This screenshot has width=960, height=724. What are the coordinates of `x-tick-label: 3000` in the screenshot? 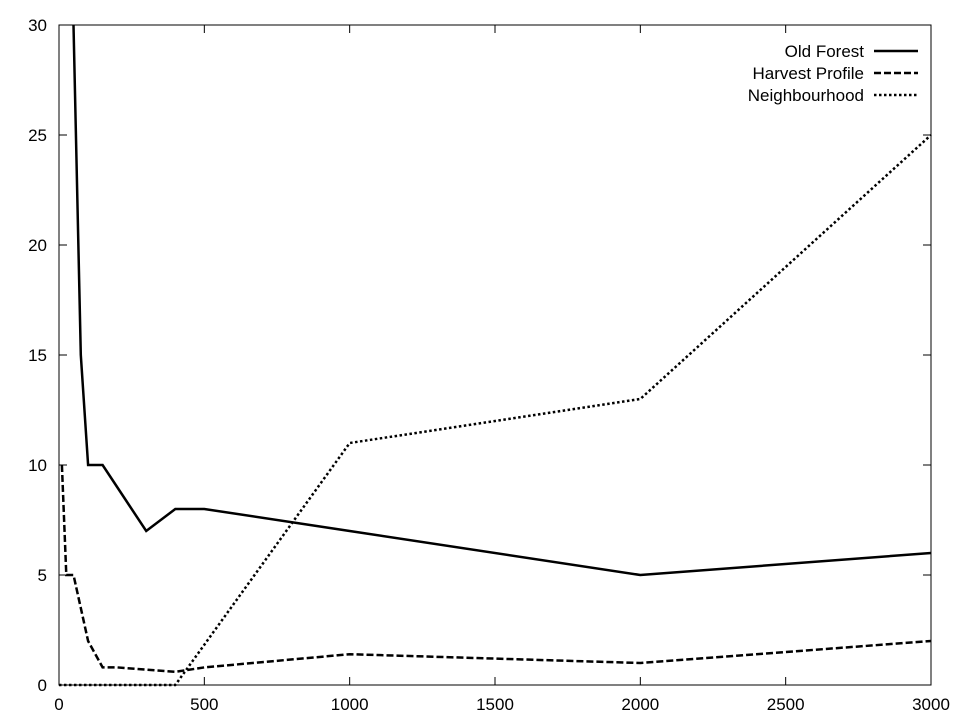 It's located at (931, 704).